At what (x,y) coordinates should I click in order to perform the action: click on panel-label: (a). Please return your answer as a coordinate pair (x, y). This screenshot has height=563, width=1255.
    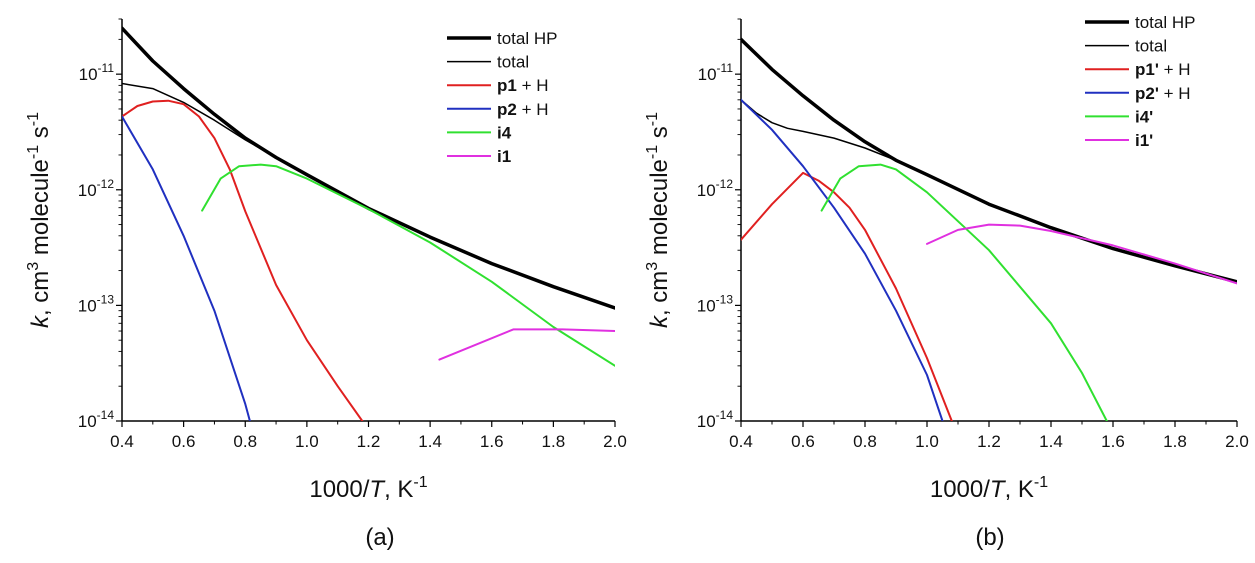
    Looking at the image, I should click on (379, 537).